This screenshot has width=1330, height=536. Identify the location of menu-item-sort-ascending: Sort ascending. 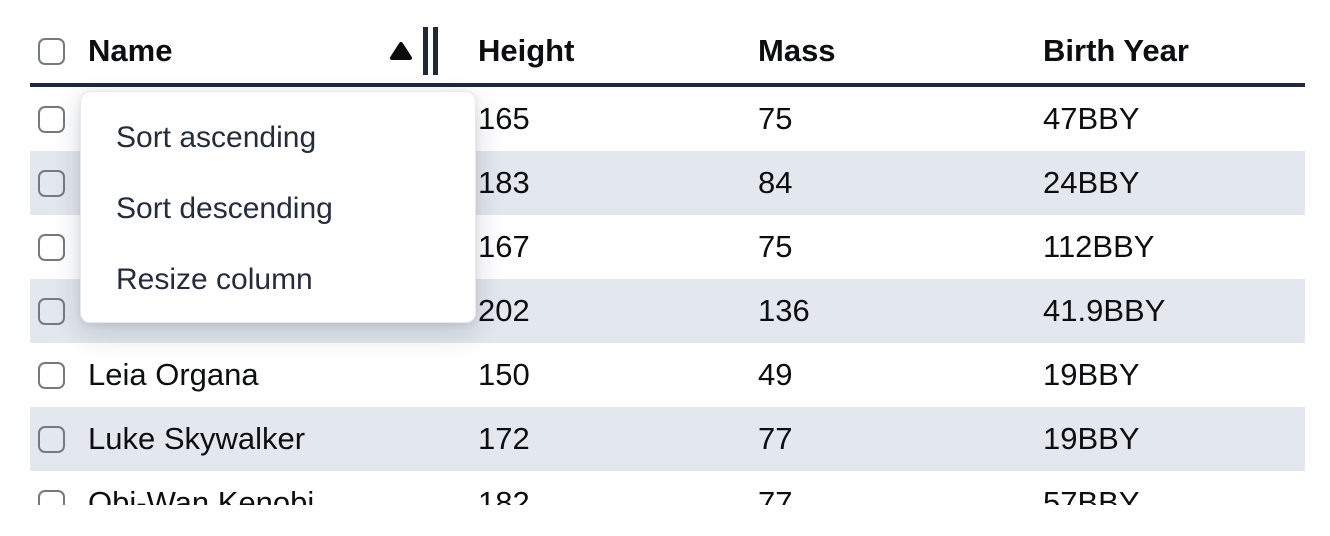
(278, 137).